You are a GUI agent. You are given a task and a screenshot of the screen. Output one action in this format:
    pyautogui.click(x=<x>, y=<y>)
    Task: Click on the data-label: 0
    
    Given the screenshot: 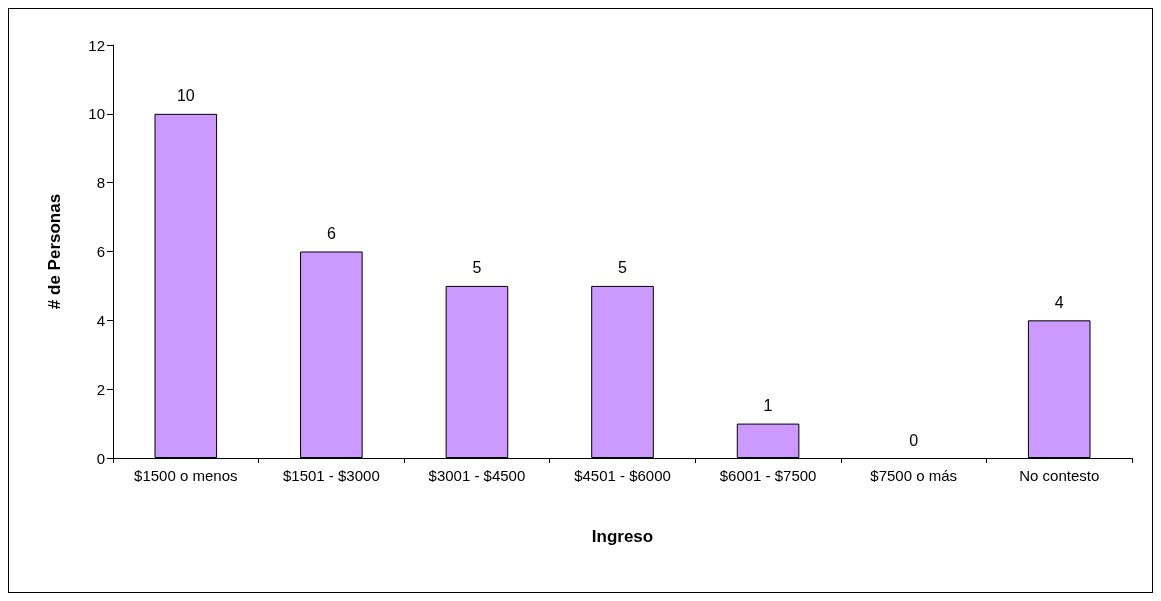 What is the action you would take?
    pyautogui.click(x=914, y=440)
    